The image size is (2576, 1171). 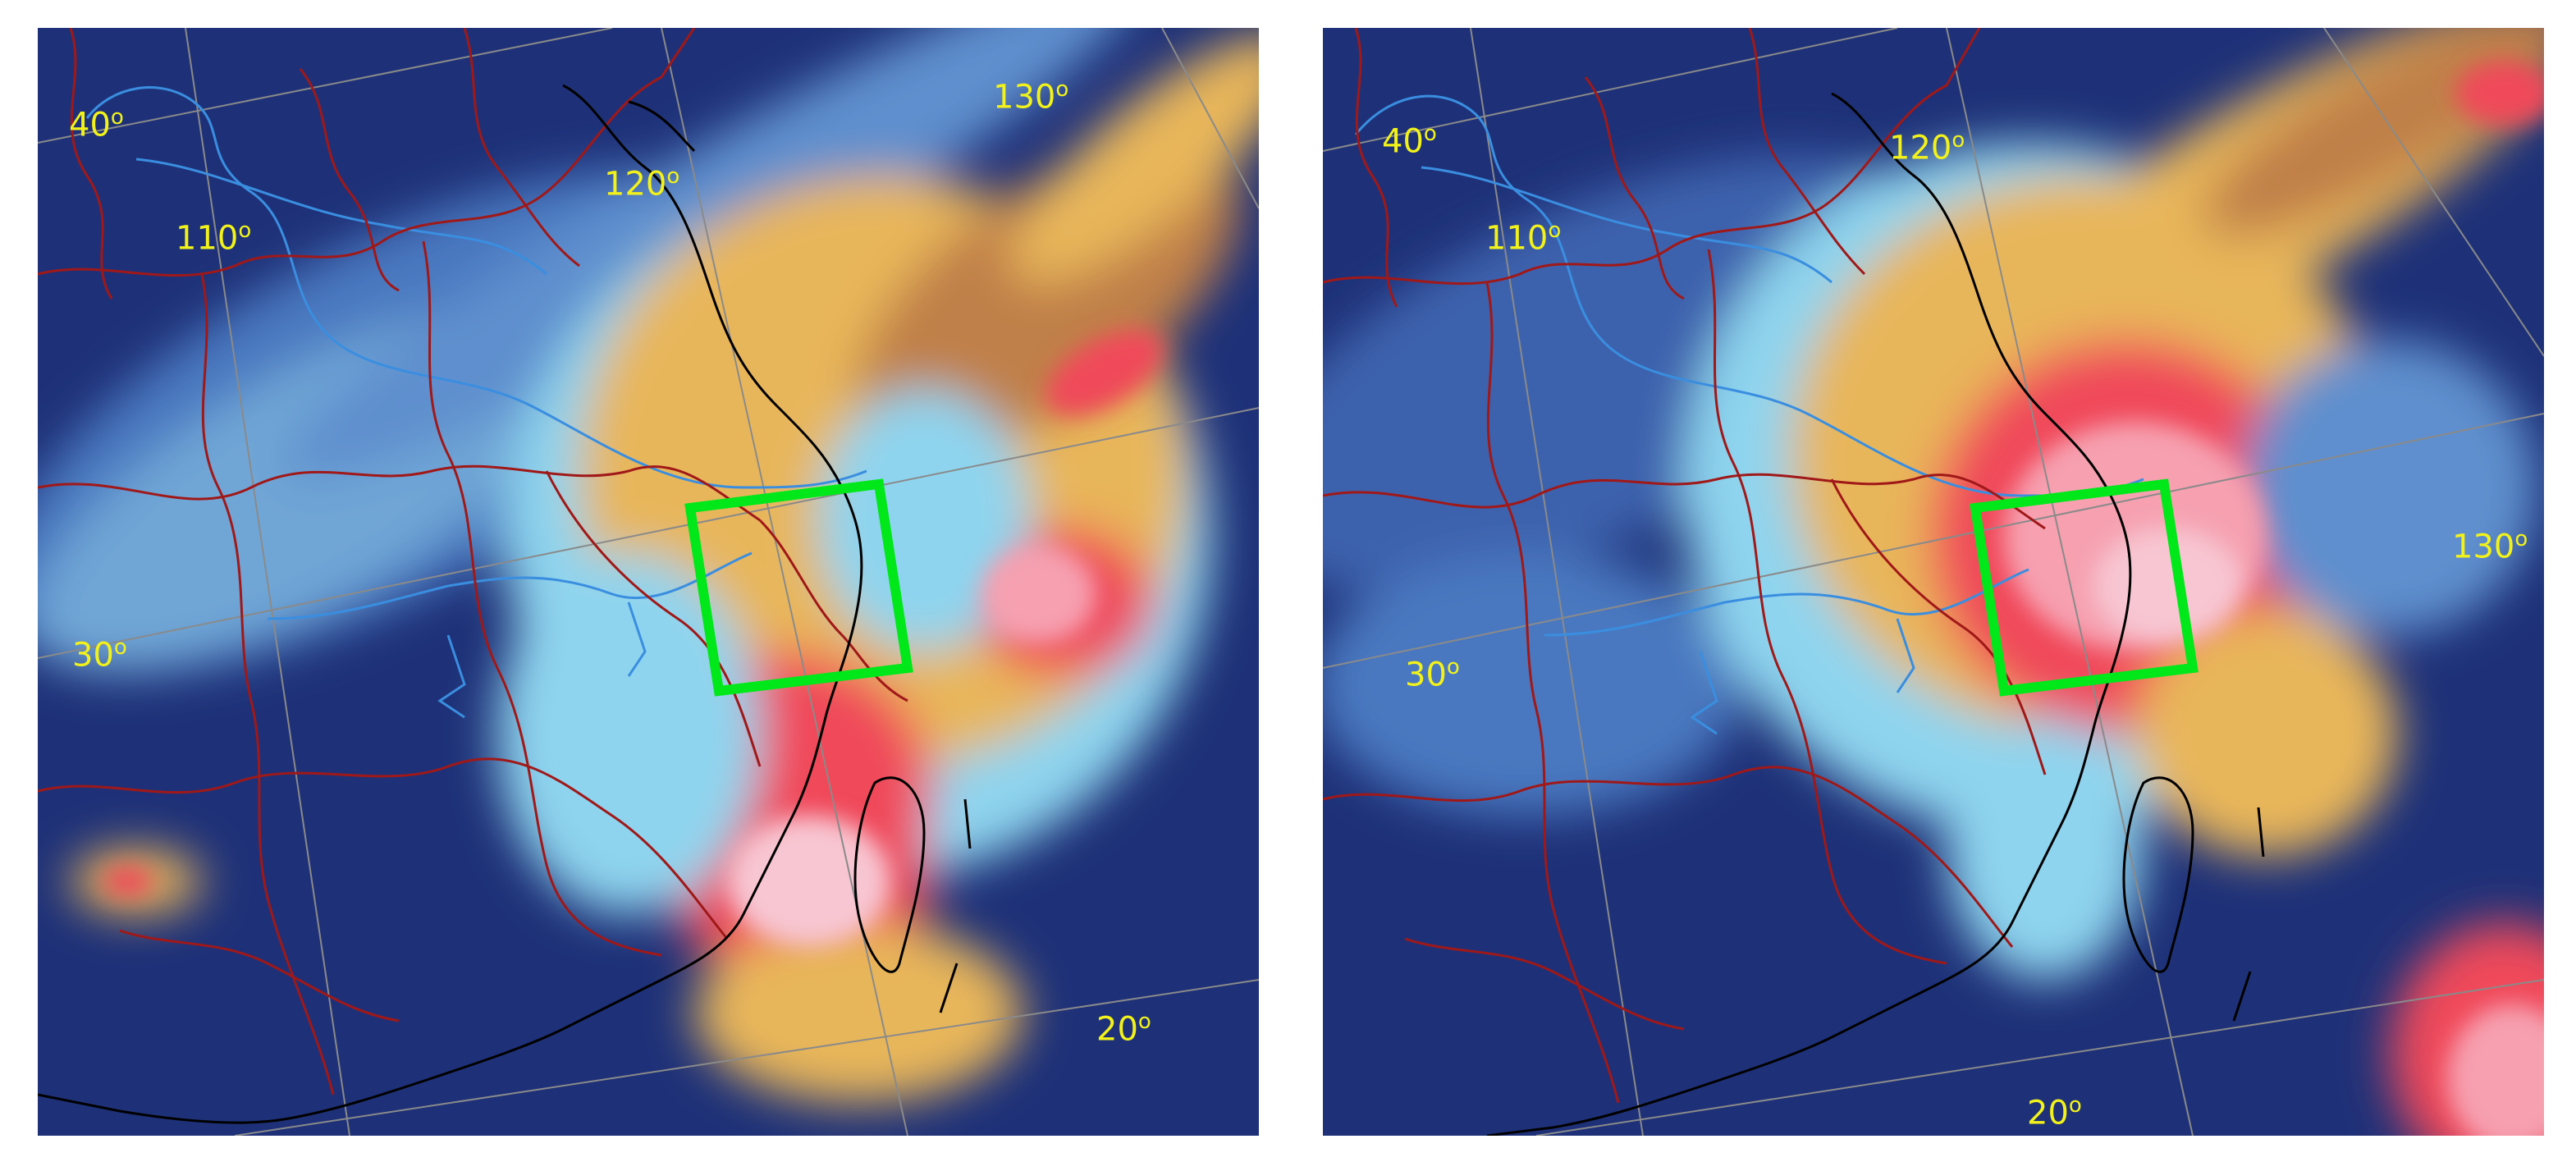 I want to click on study-area-box-left, so click(x=798, y=587).